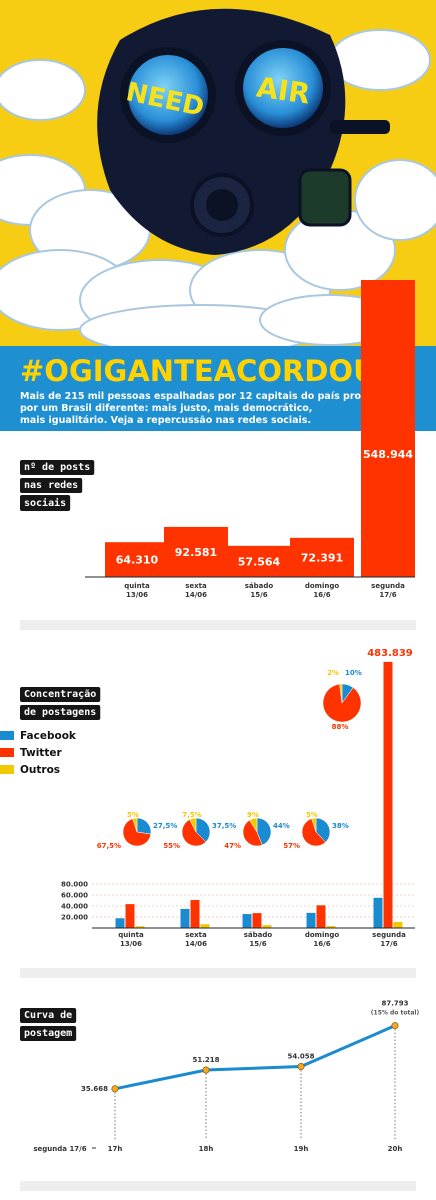  I want to click on y-tick-label: 80.000, so click(74, 885).